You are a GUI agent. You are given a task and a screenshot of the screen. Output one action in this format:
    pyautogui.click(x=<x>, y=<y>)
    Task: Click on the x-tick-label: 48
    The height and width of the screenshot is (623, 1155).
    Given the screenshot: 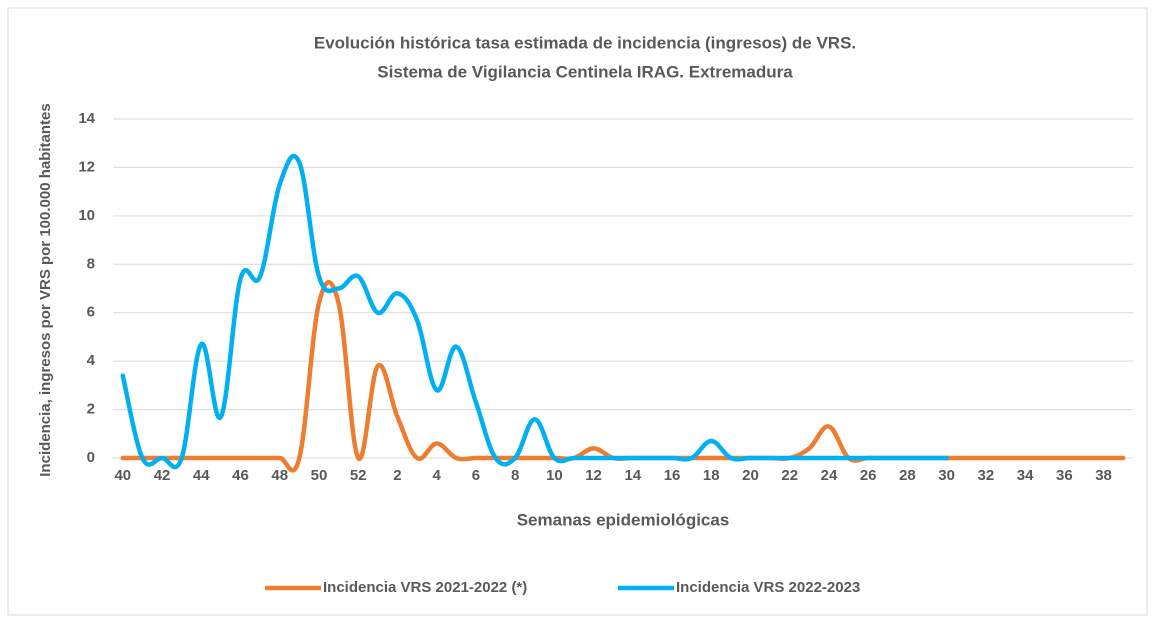 What is the action you would take?
    pyautogui.click(x=279, y=475)
    